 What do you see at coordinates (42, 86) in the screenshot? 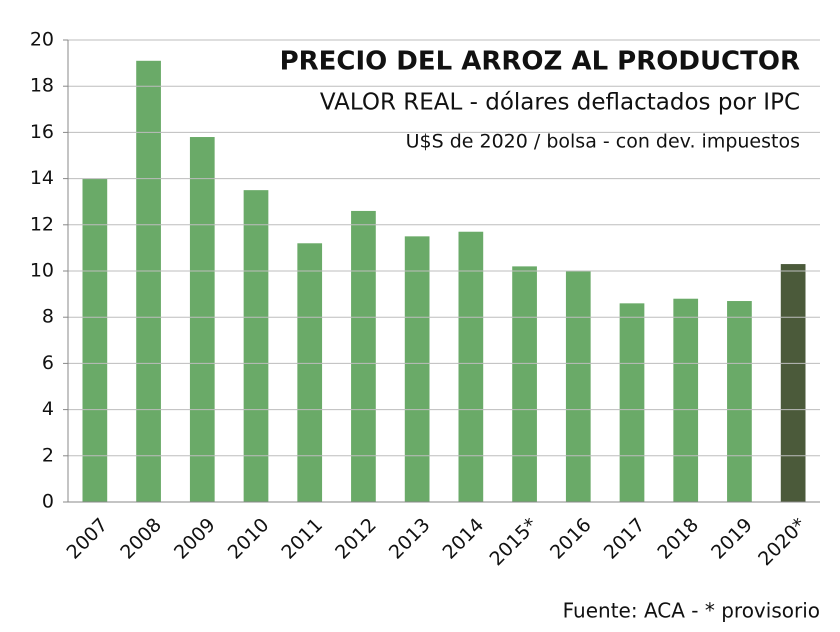
I see `y-tick-label: 18` at bounding box center [42, 86].